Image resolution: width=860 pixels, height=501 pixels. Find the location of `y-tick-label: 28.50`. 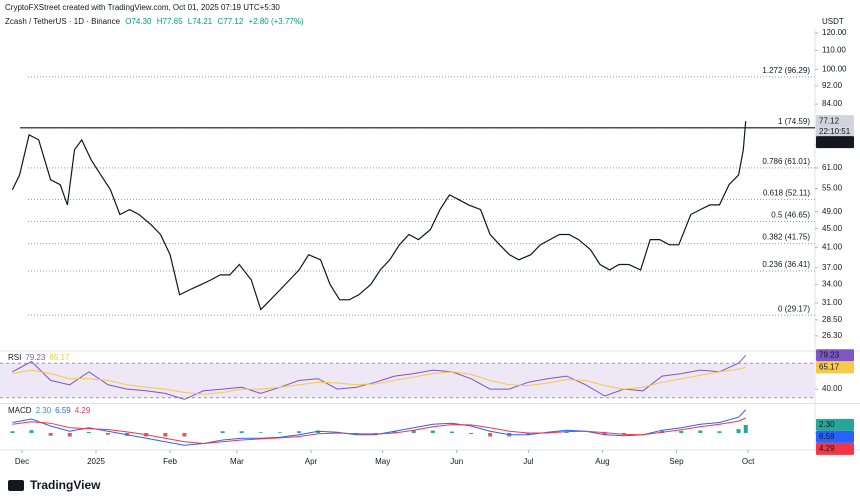

y-tick-label: 28.50 is located at coordinates (832, 319).